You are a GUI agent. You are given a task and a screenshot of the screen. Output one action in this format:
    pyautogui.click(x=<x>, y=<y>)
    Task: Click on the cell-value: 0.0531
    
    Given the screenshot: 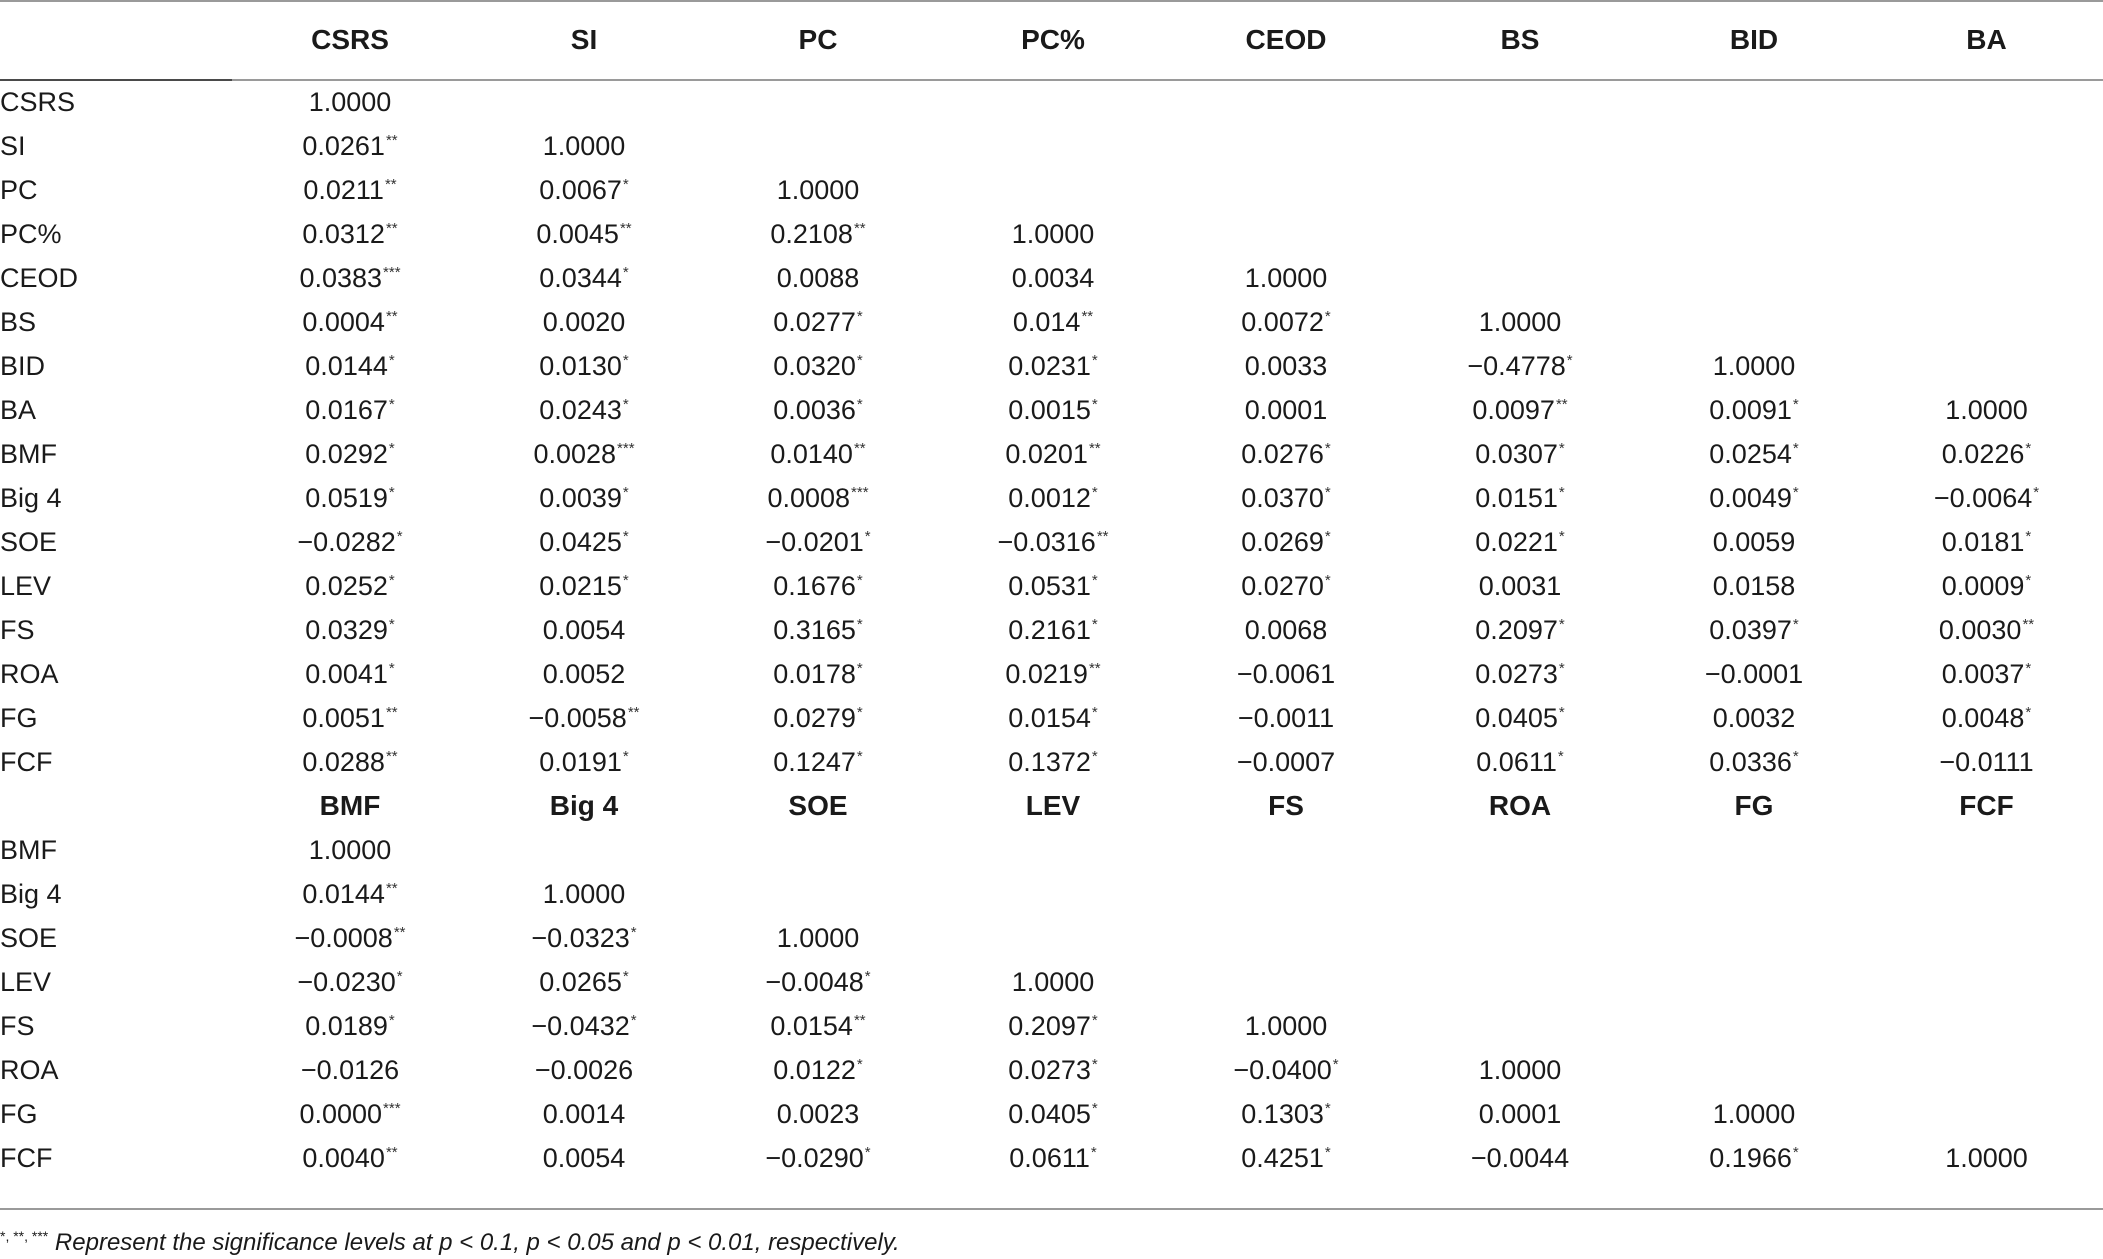 What is the action you would take?
    pyautogui.click(x=1049, y=585)
    